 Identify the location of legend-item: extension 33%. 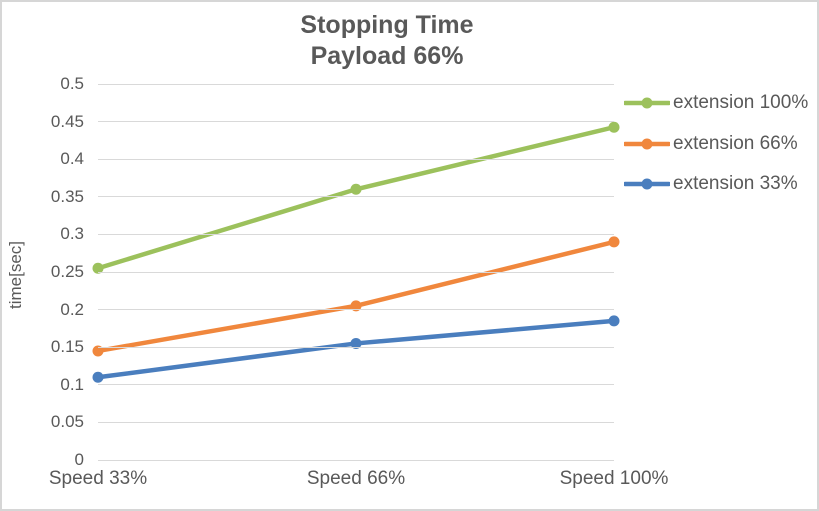
(711, 184).